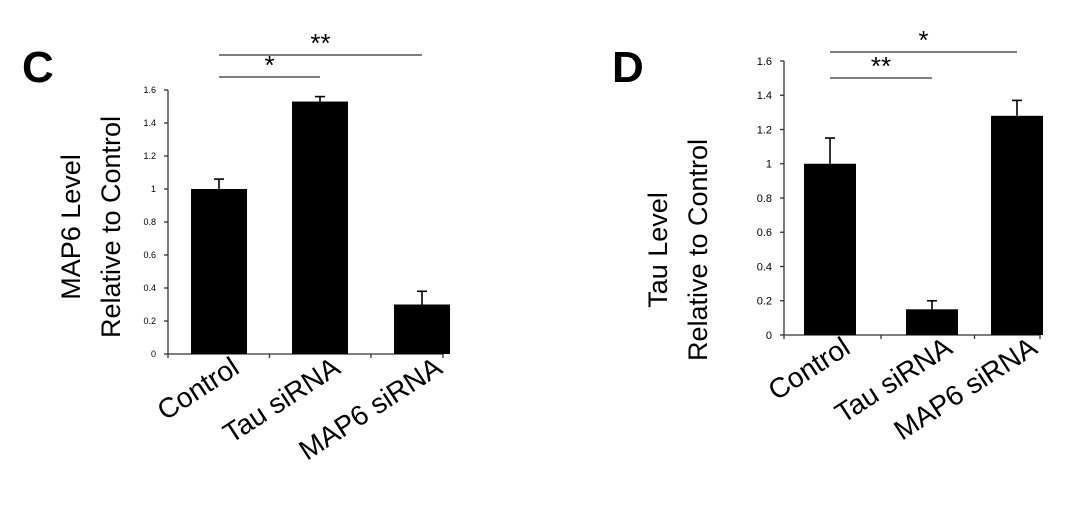 The width and height of the screenshot is (1070, 517). Describe the element at coordinates (628, 67) in the screenshot. I see `panel-letter: D` at that location.